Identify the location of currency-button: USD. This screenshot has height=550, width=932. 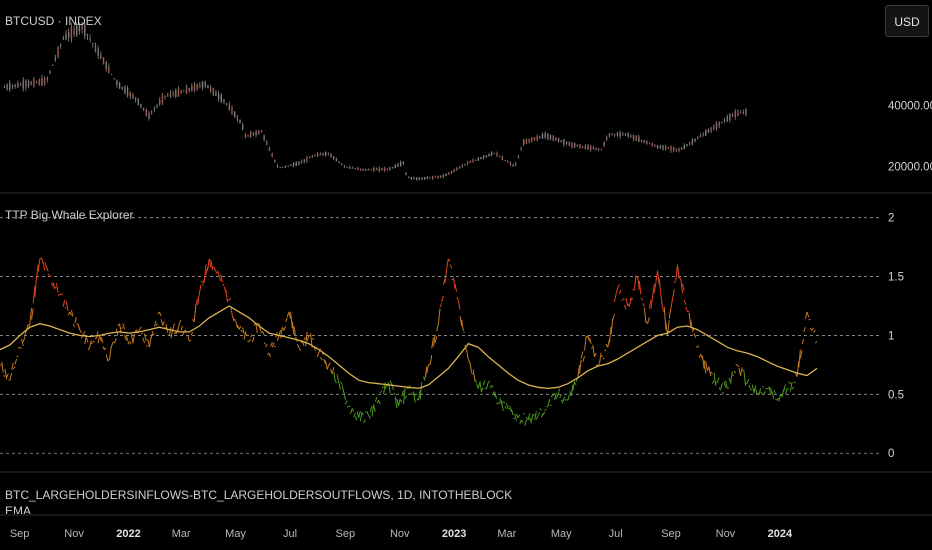
(907, 21).